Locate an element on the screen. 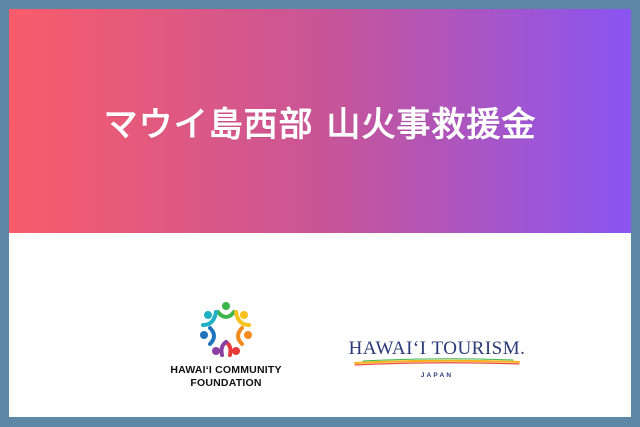  headline: マウイ島西部 山火事救援金 is located at coordinates (320, 124).